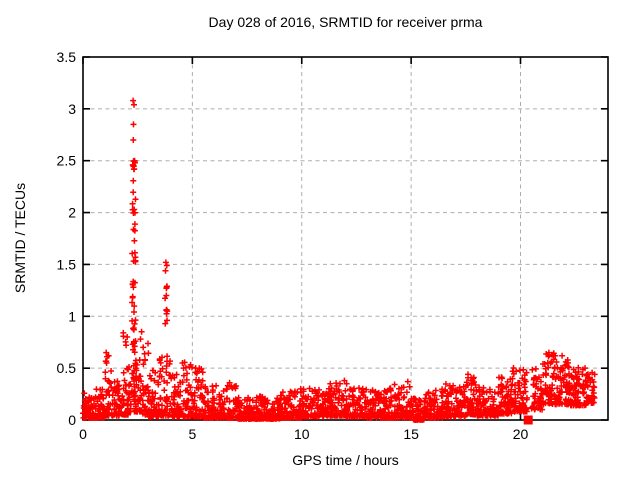  Describe the element at coordinates (72, 213) in the screenshot. I see `y-tick-label: 2` at that location.